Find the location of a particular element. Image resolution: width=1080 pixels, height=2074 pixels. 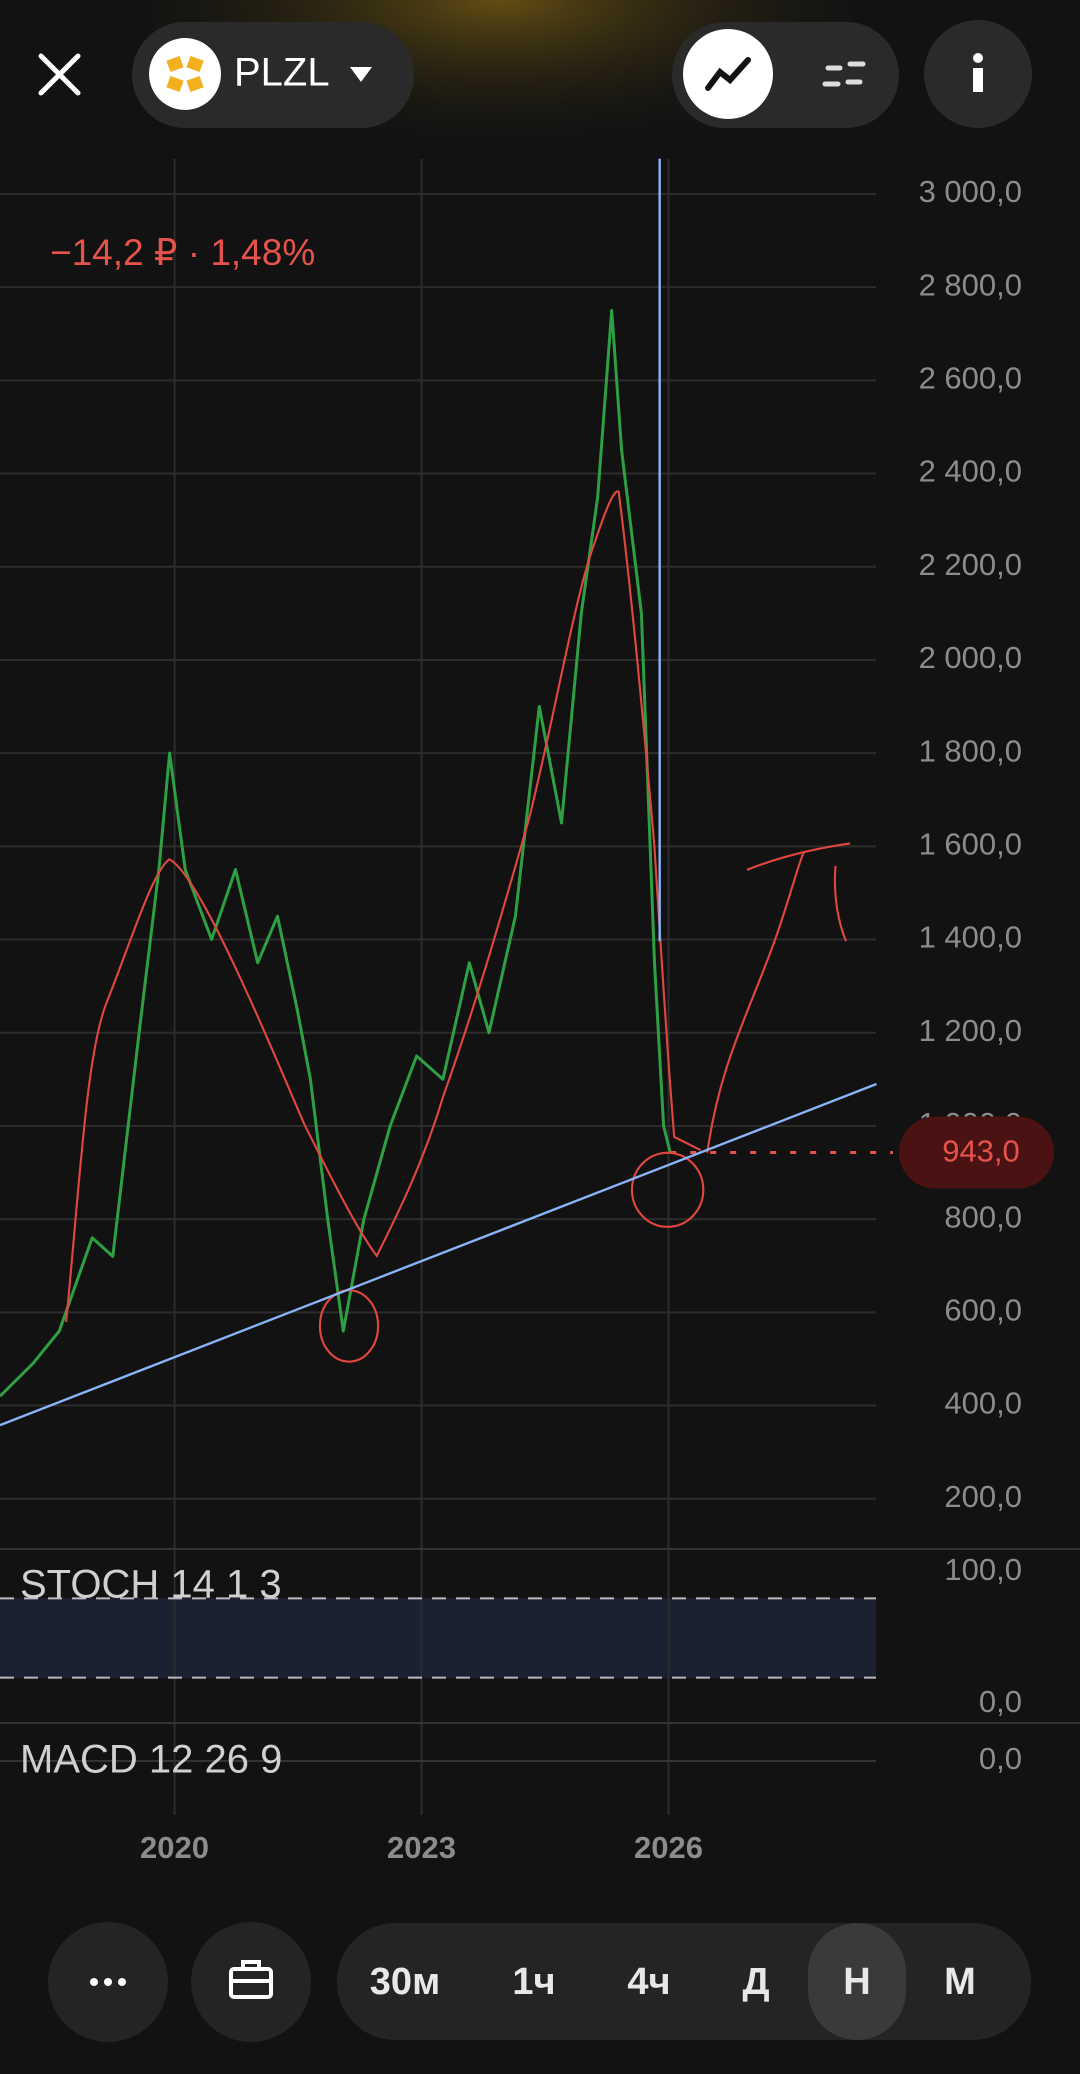

x-tick-label: 2026 is located at coordinates (668, 1847).